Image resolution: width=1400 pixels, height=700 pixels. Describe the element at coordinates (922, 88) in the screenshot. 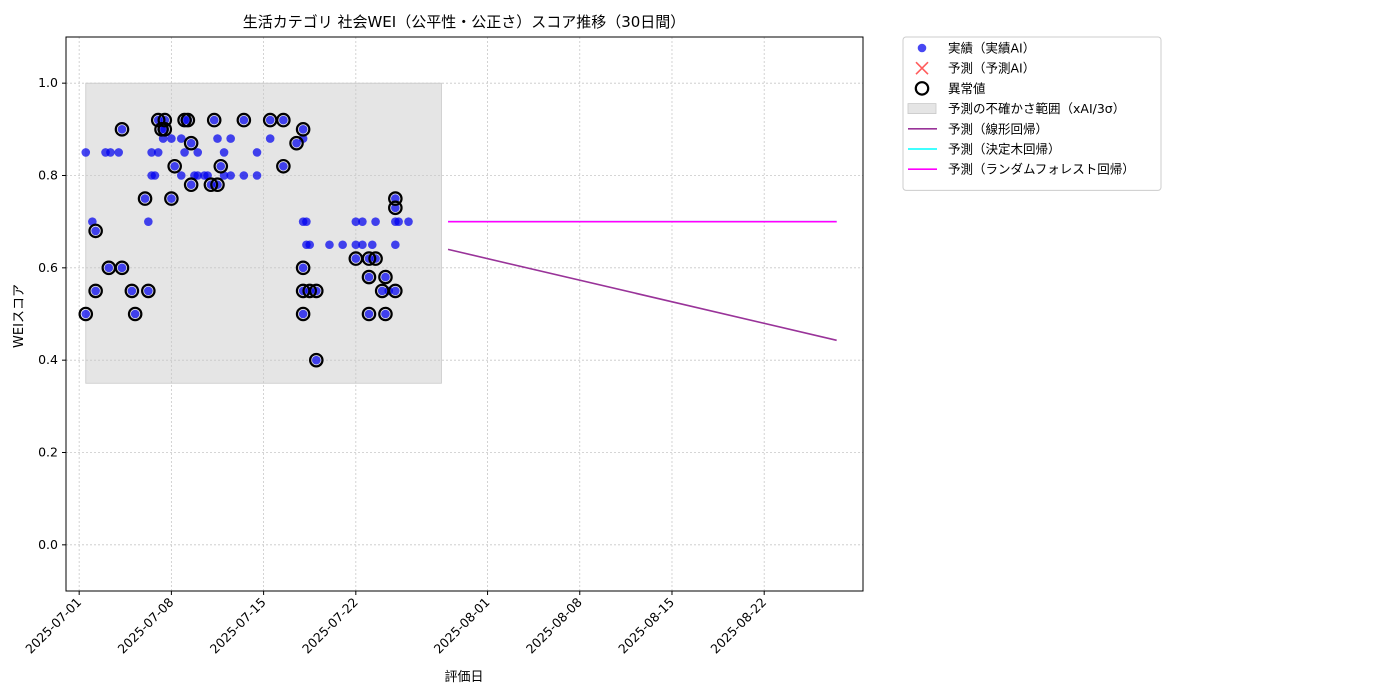

I see `legend-anomaly-marker` at that location.